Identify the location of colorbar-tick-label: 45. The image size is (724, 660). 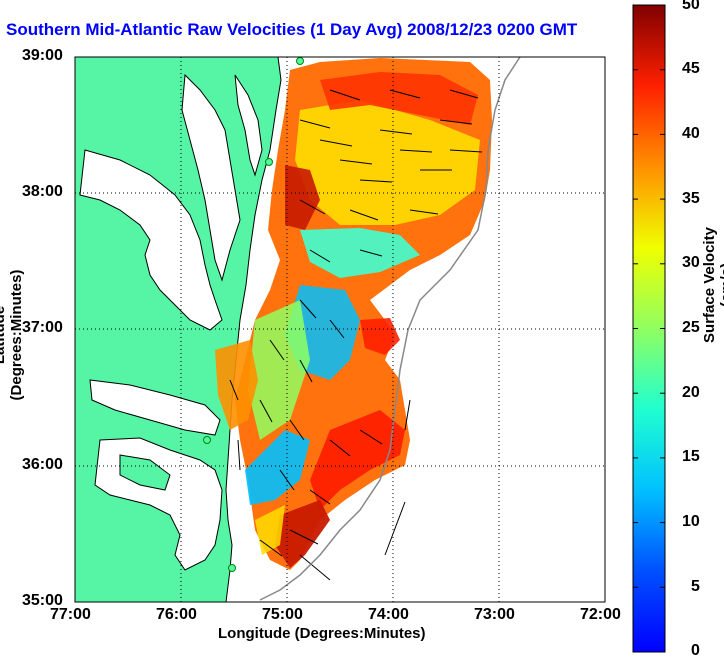
(691, 68).